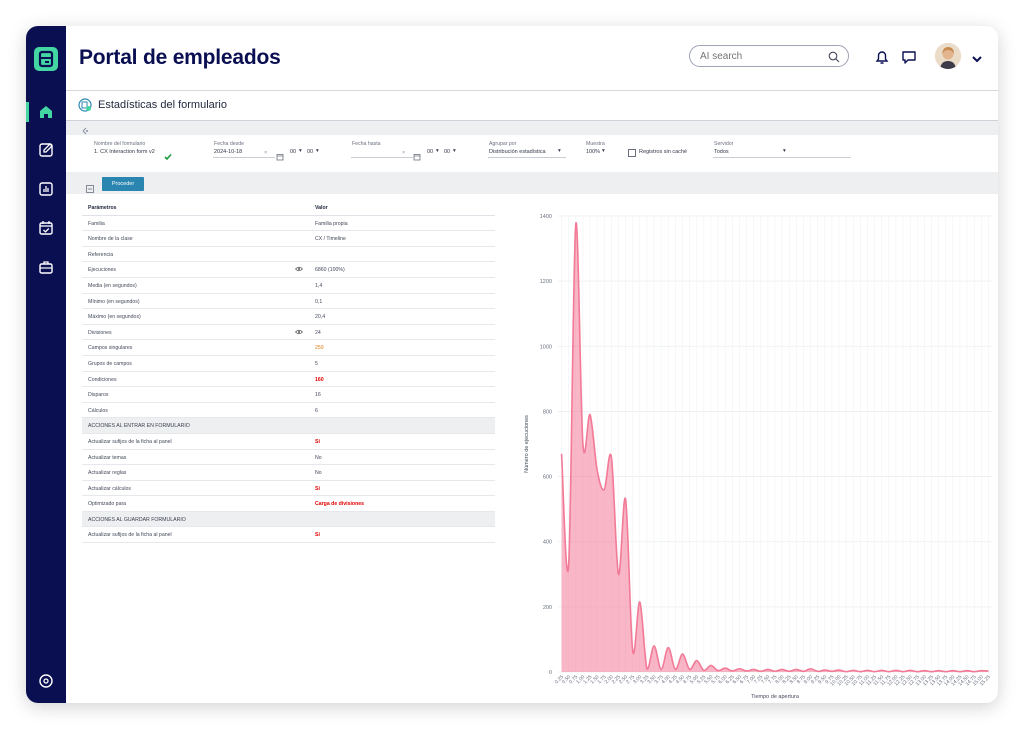 Image resolution: width=1024 pixels, height=729 pixels. Describe the element at coordinates (321, 208) in the screenshot. I see `column-header-value: Valor` at that location.